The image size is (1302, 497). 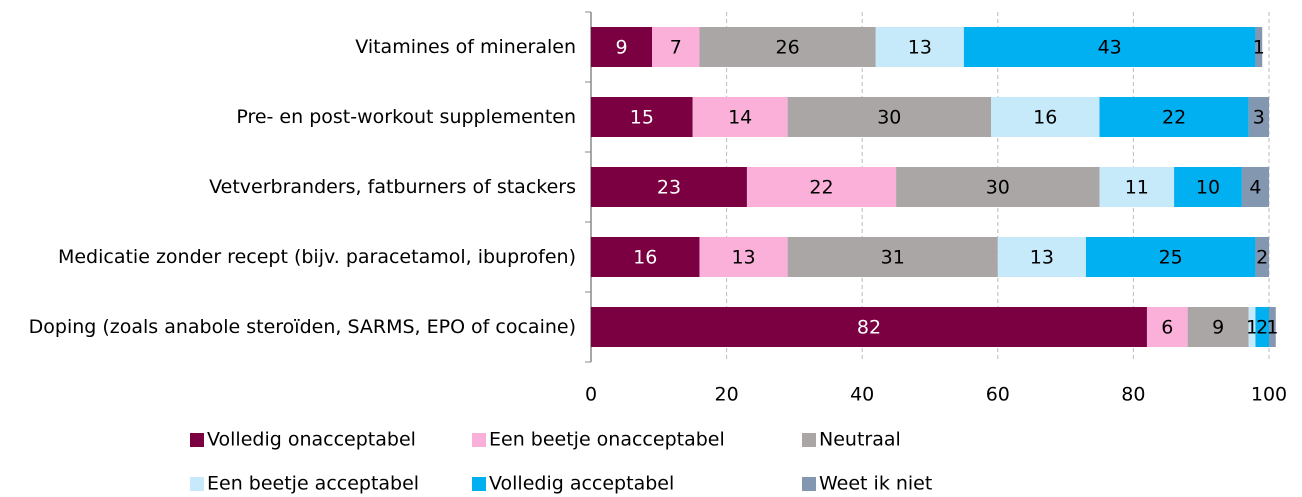 I want to click on legend-label: Volledig acceptabel, so click(x=581, y=484).